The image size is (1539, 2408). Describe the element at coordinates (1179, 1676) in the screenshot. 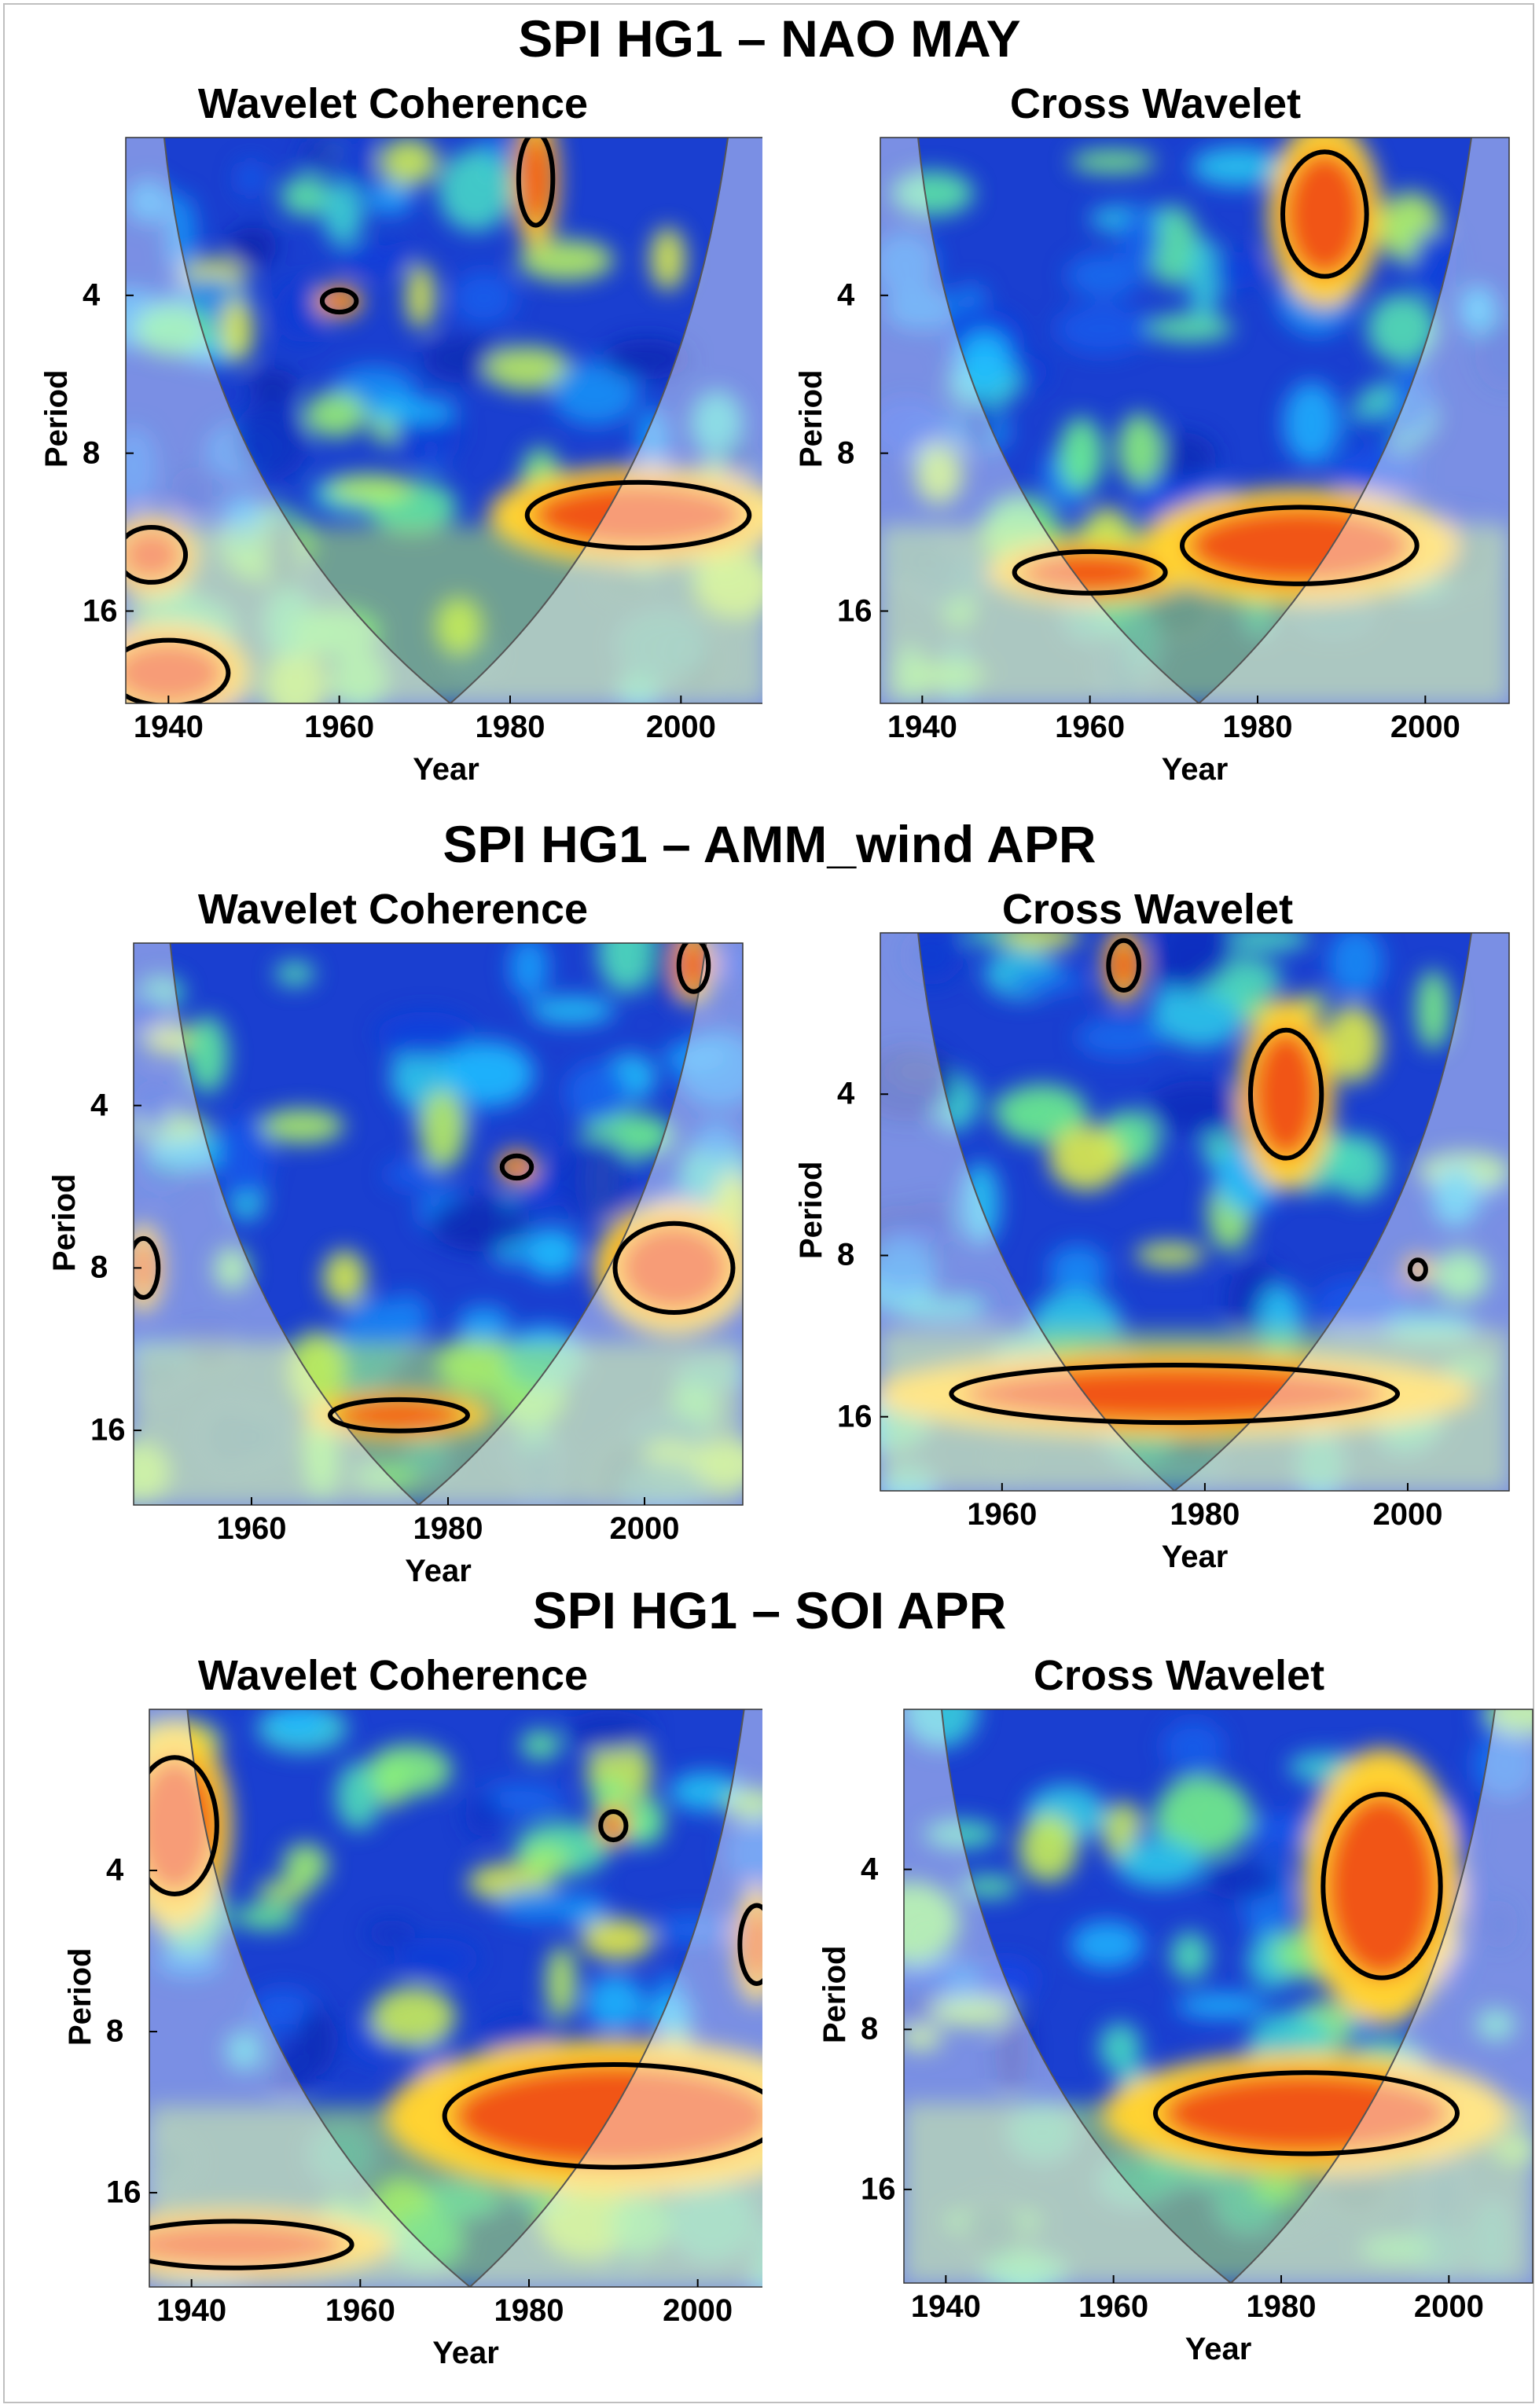

I see `panel-title: Cross Wavelet` at that location.